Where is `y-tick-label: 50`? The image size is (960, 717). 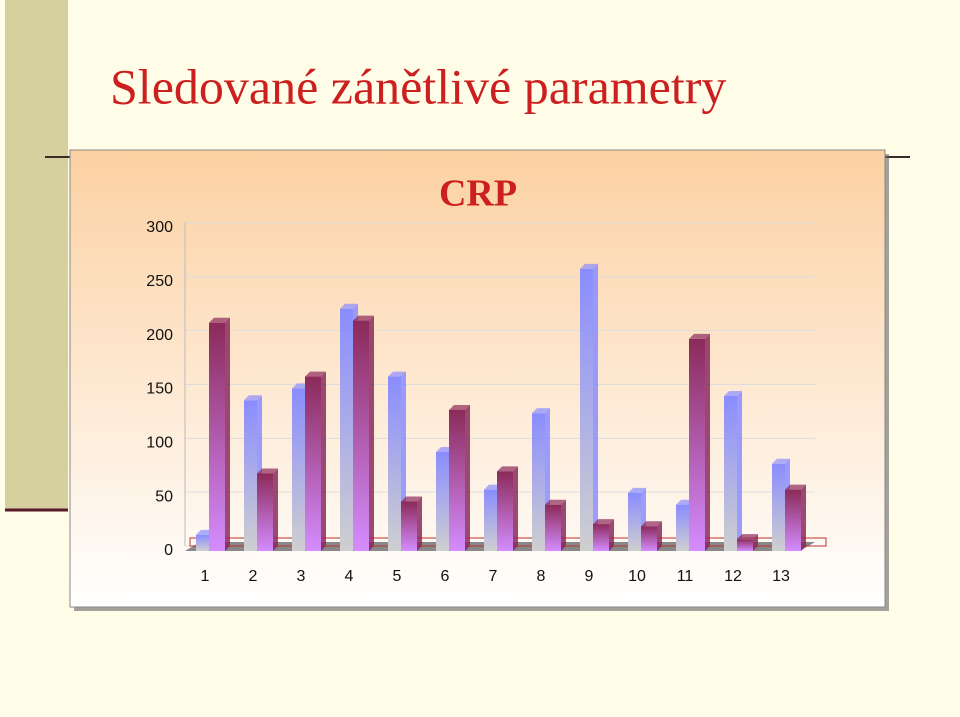
y-tick-label: 50 is located at coordinates (164, 496).